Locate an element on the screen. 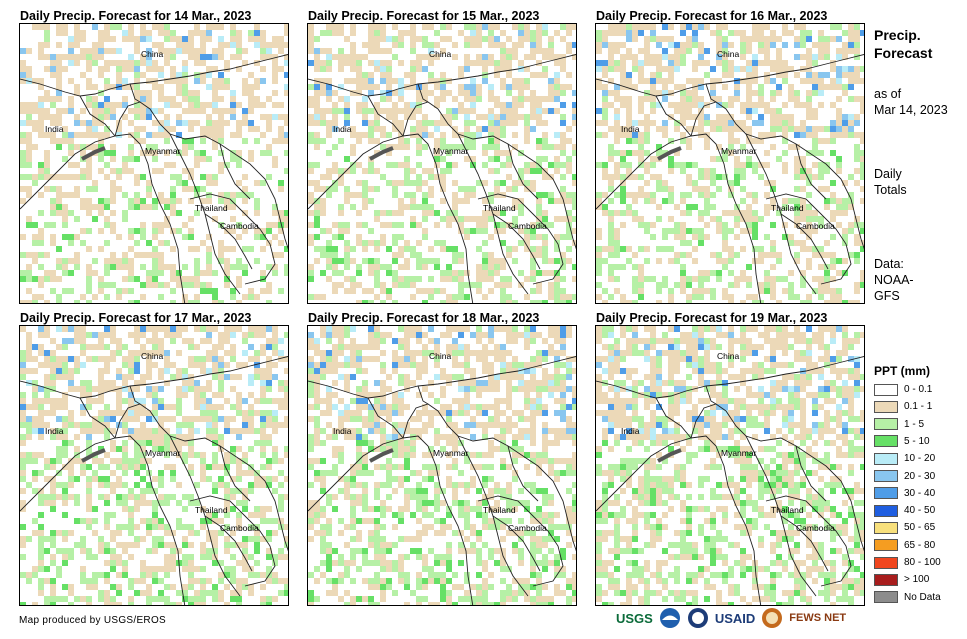  legend-item: 0 - 0.1 is located at coordinates (903, 389).